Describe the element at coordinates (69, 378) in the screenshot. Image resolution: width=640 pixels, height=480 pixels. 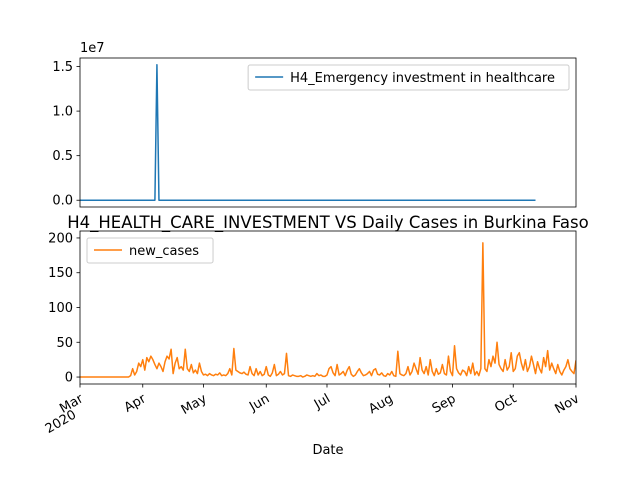
I see `y-tick-label: 0` at that location.